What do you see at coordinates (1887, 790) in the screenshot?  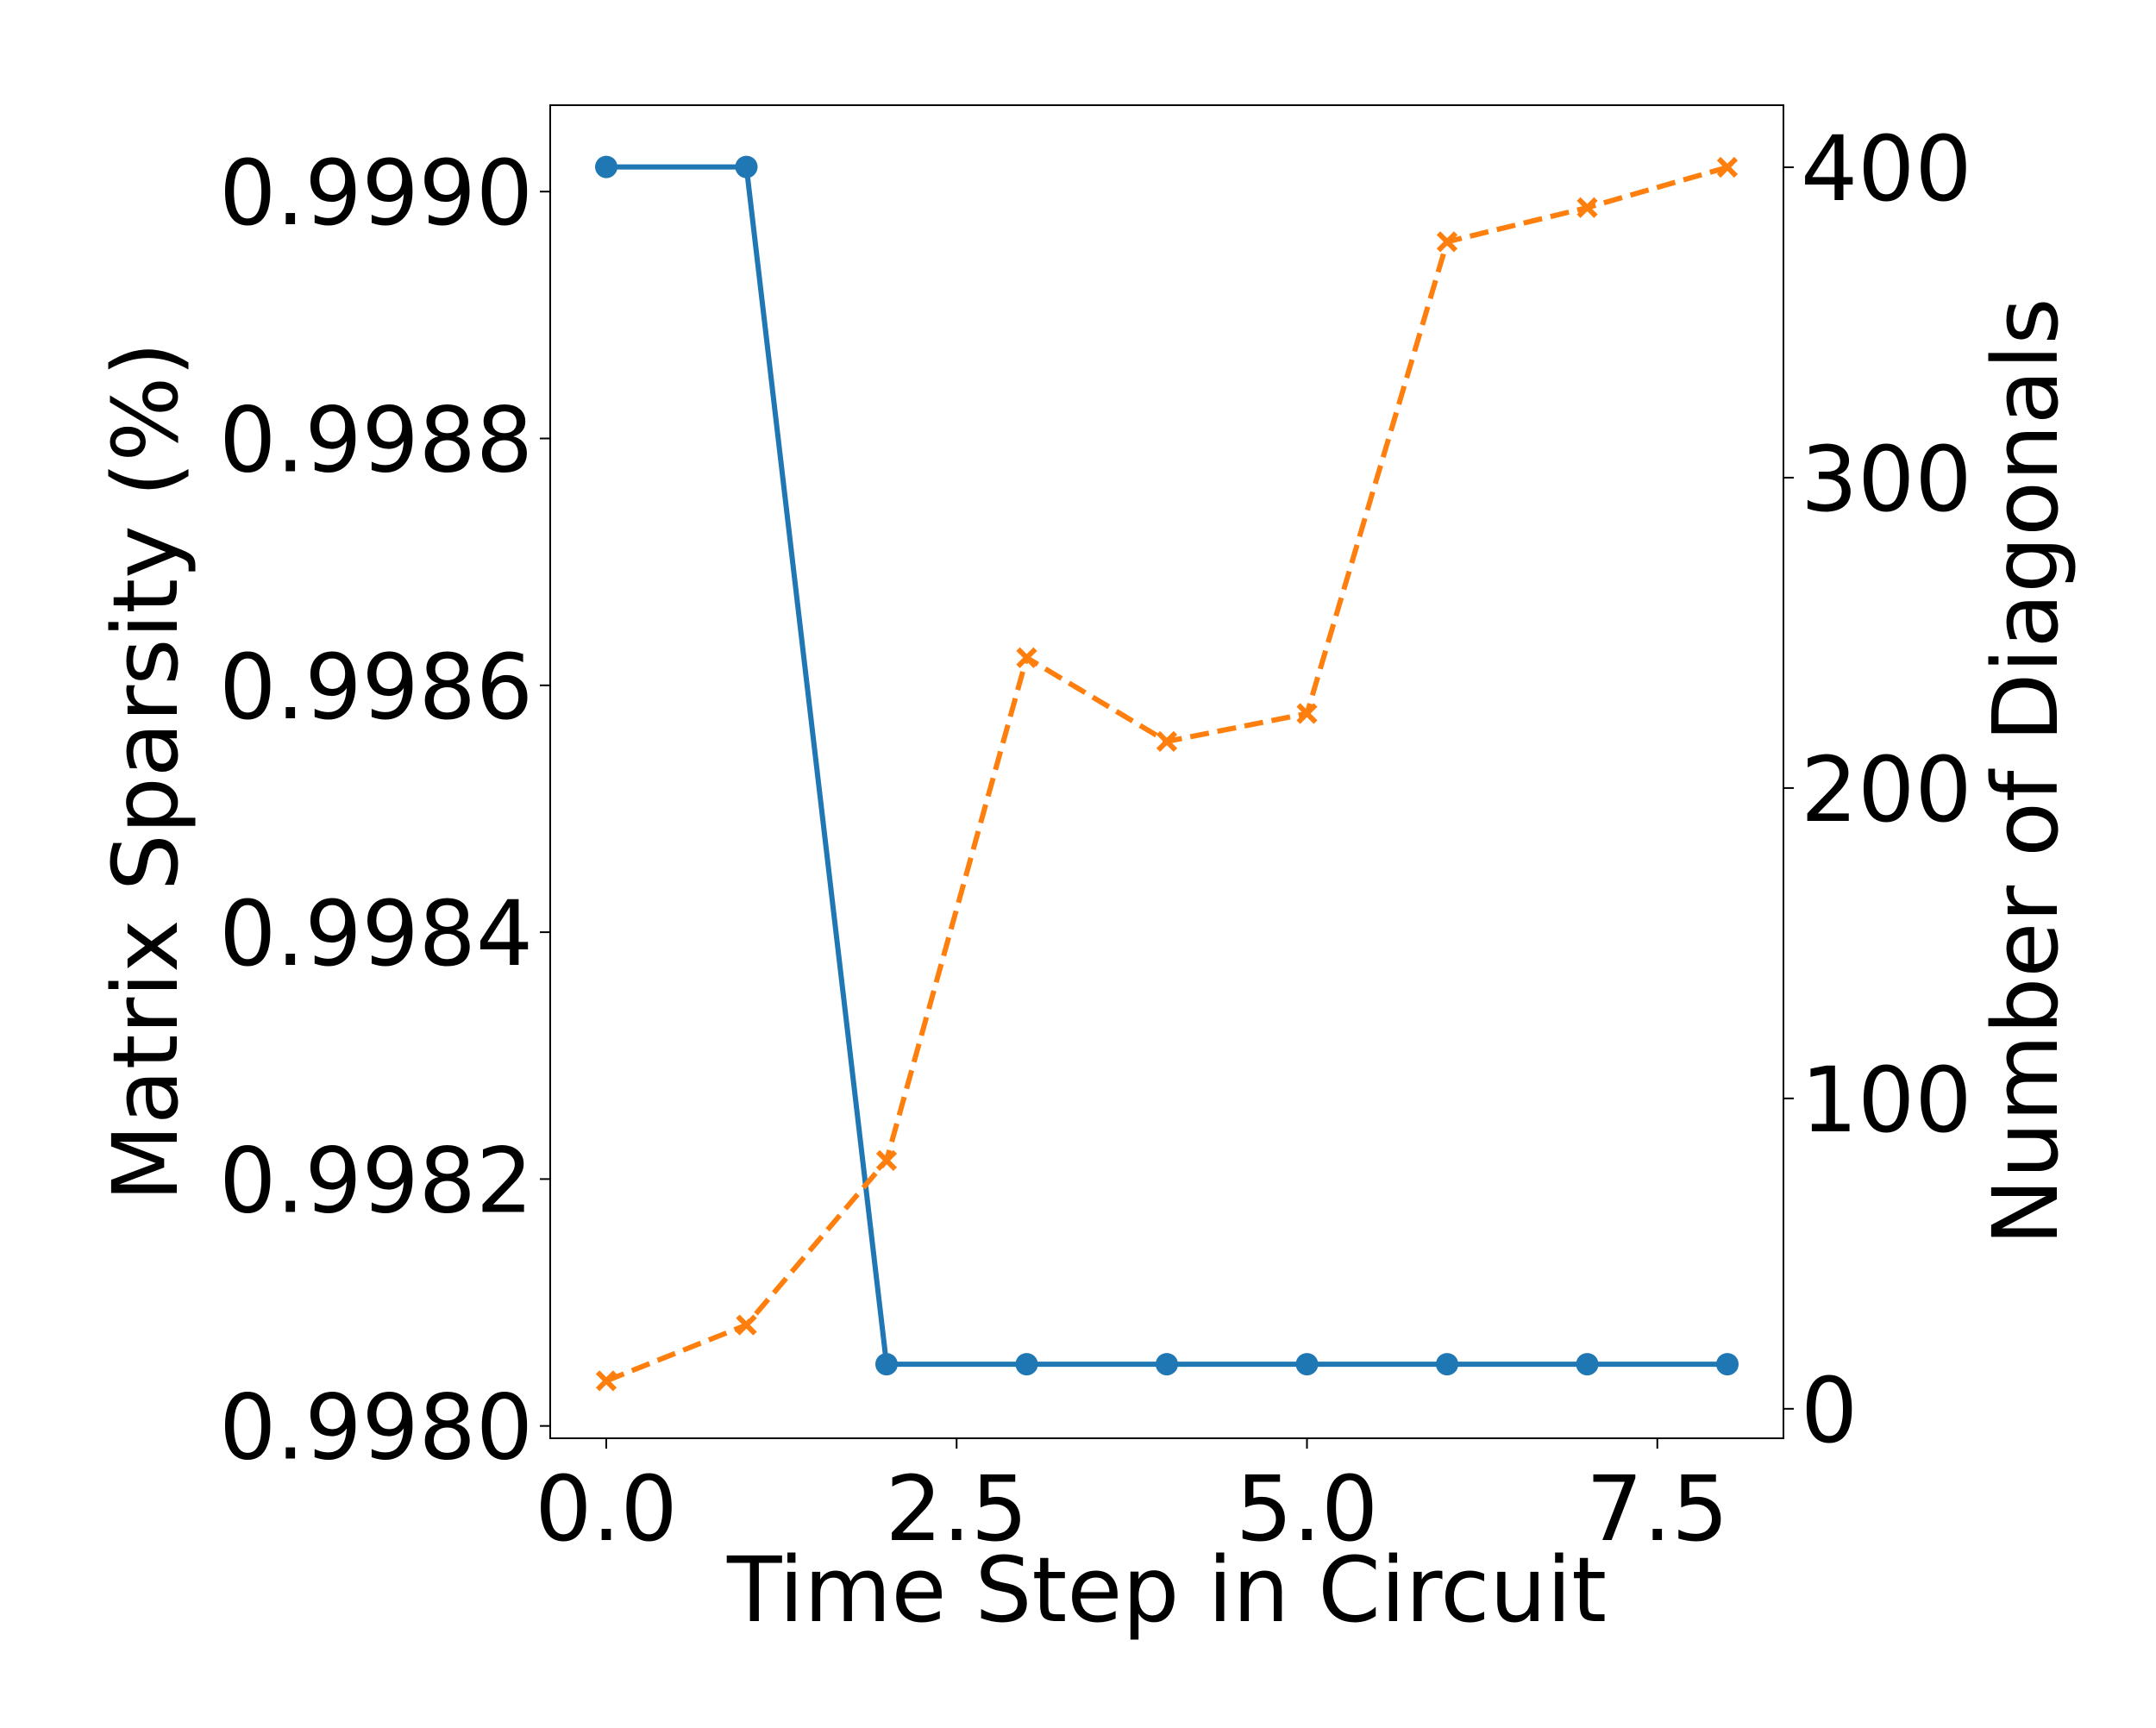 I see `right-y-tick-label: 200` at bounding box center [1887, 790].